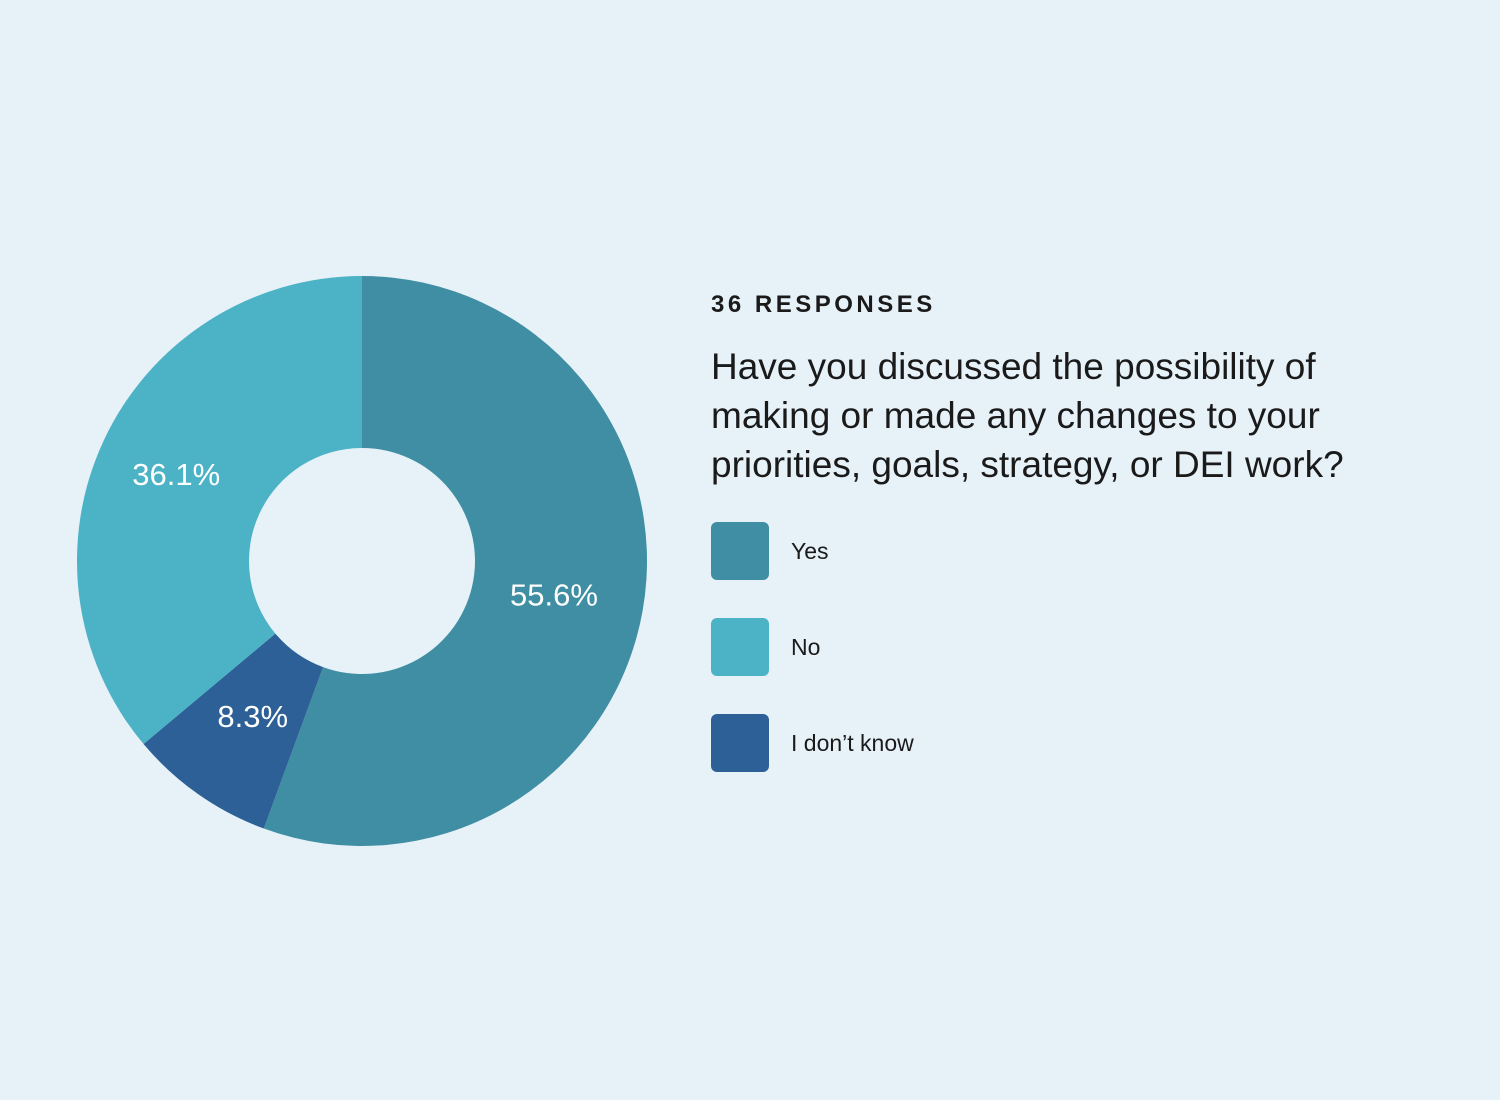 The width and height of the screenshot is (1500, 1100). I want to click on legend-item-no: No, so click(812, 647).